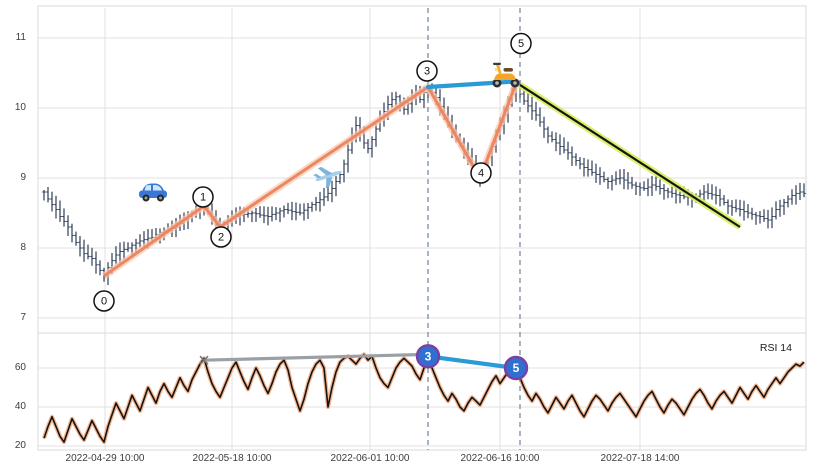 The width and height of the screenshot is (813, 471). What do you see at coordinates (630, 155) in the screenshot?
I see `projection-line` at bounding box center [630, 155].